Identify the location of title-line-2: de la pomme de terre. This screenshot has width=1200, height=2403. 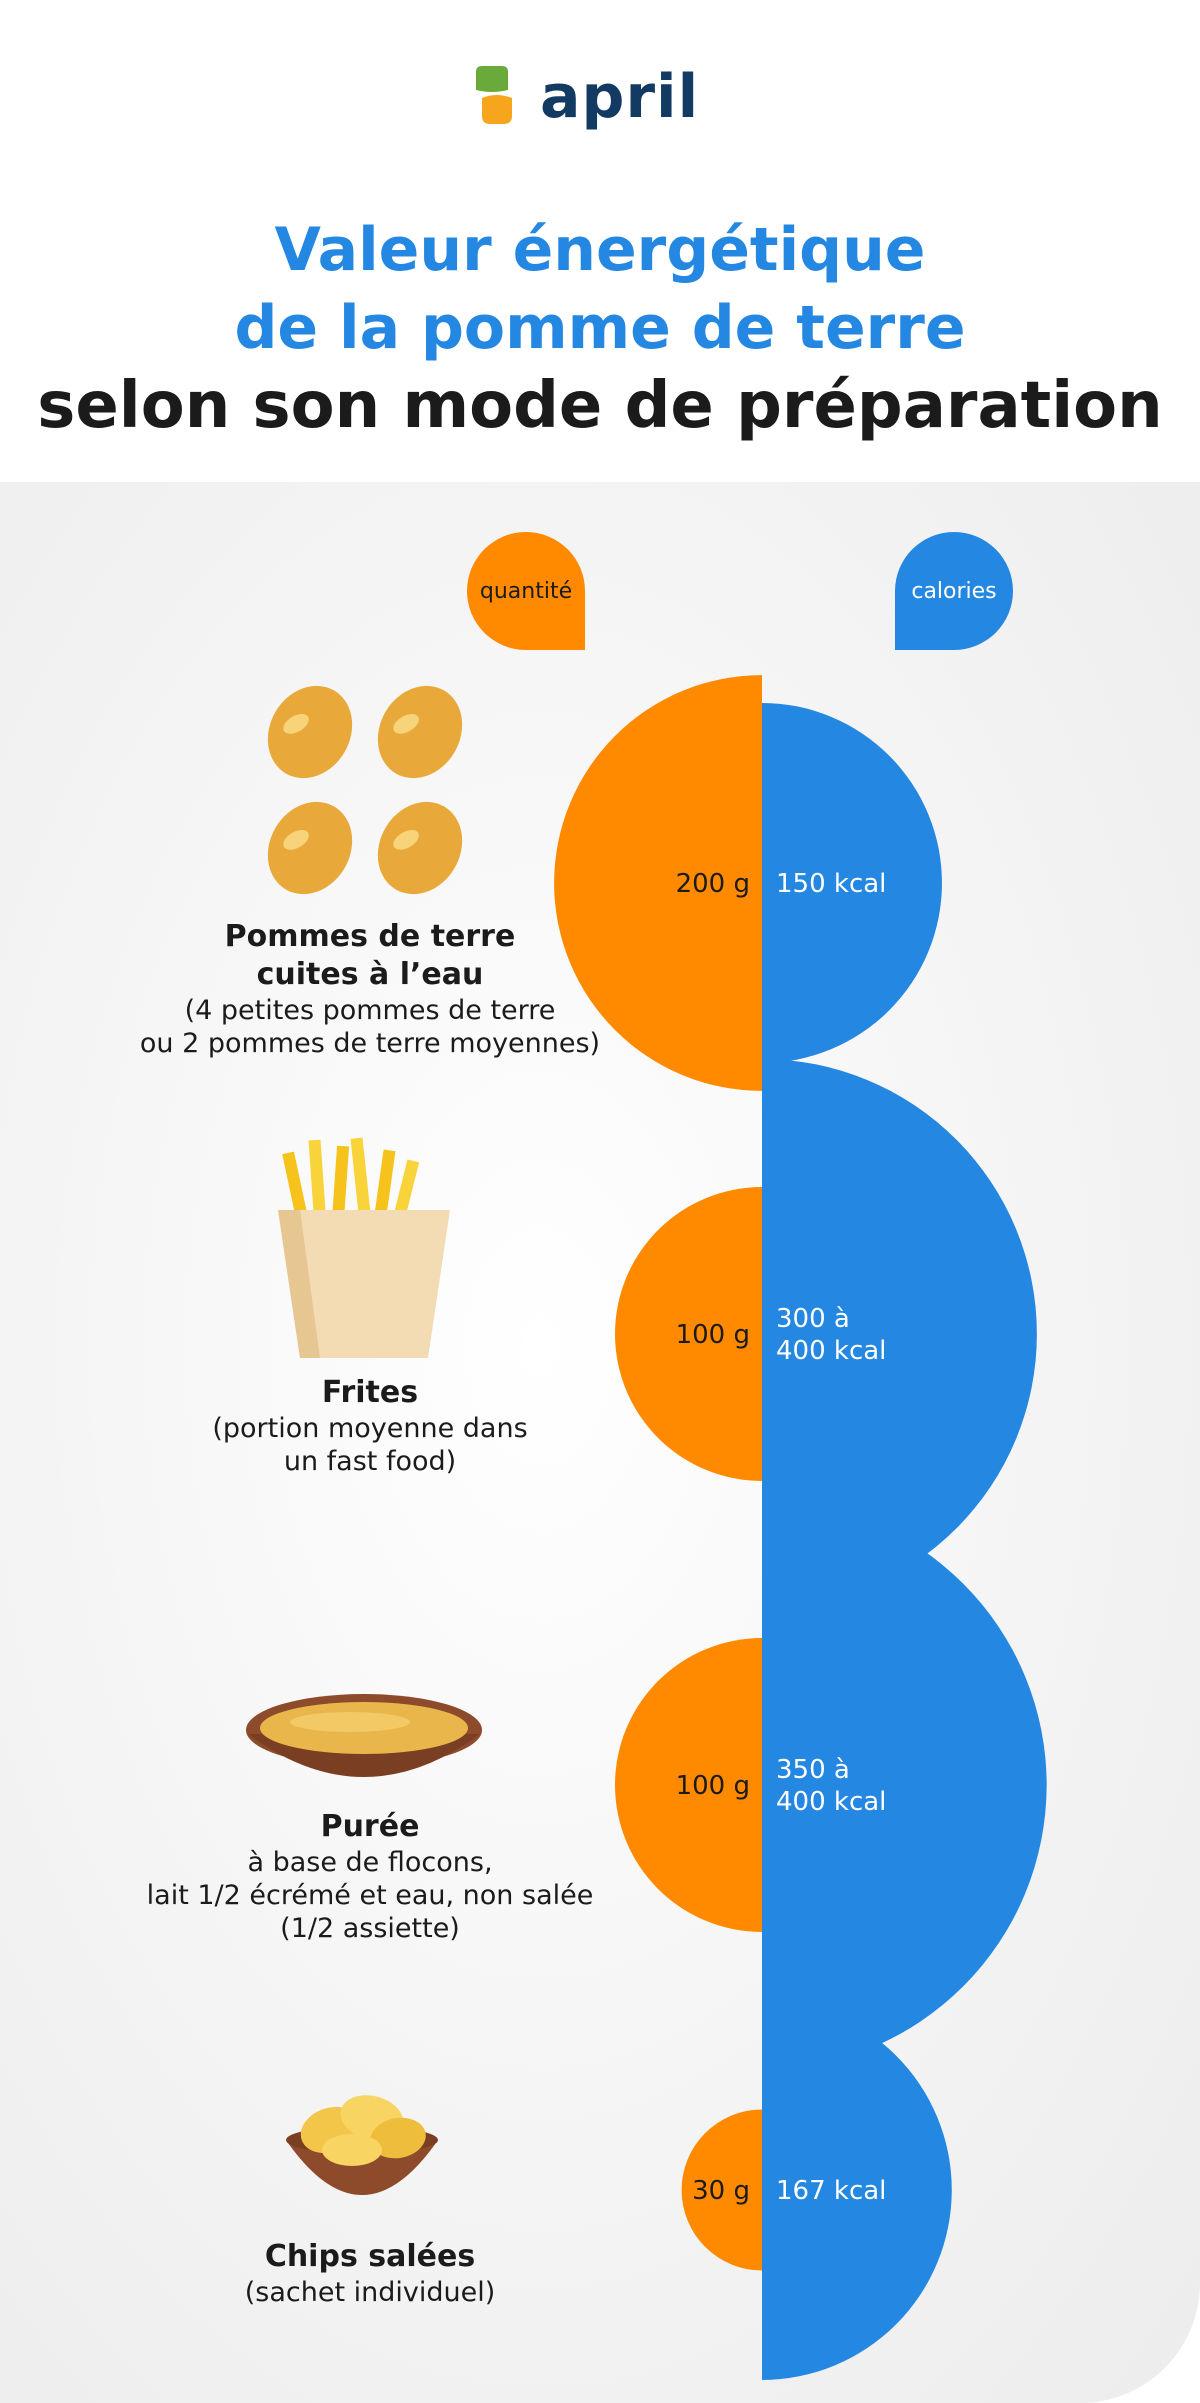
(600, 328).